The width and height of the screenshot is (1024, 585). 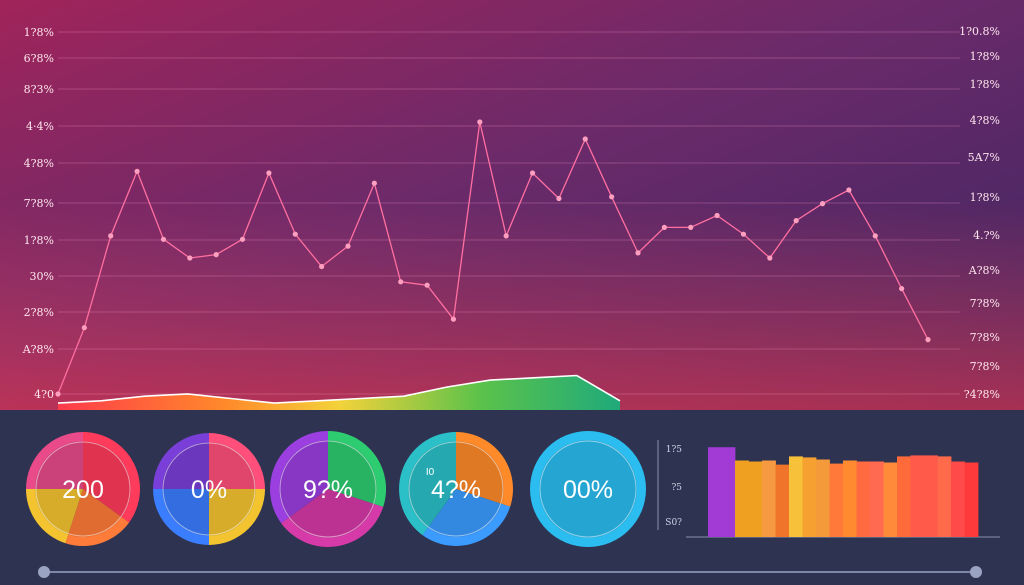 I want to click on right-tick-label: 1?0.8%, so click(x=979, y=31).